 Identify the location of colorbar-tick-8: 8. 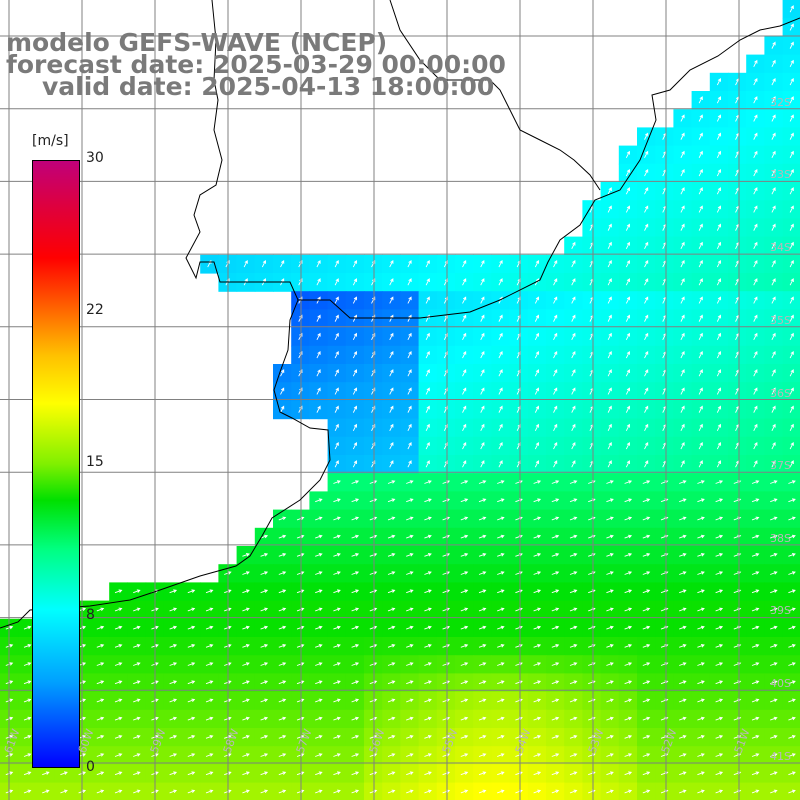
(90, 615).